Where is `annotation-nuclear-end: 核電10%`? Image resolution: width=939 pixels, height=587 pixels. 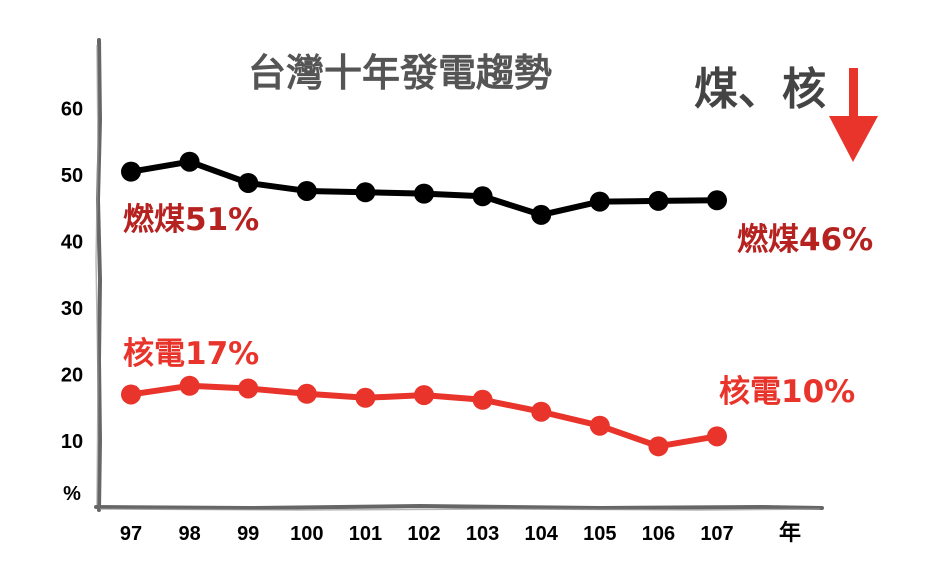
annotation-nuclear-end: 核電10% is located at coordinates (787, 392).